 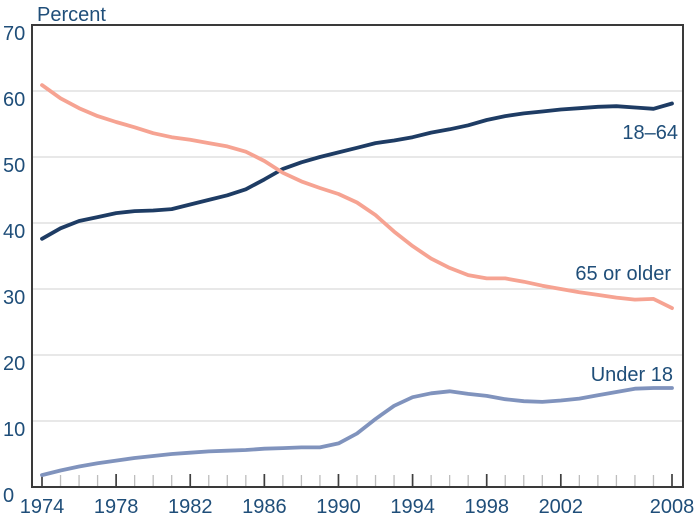 I want to click on y-axis-title: Percent, so click(x=71, y=15).